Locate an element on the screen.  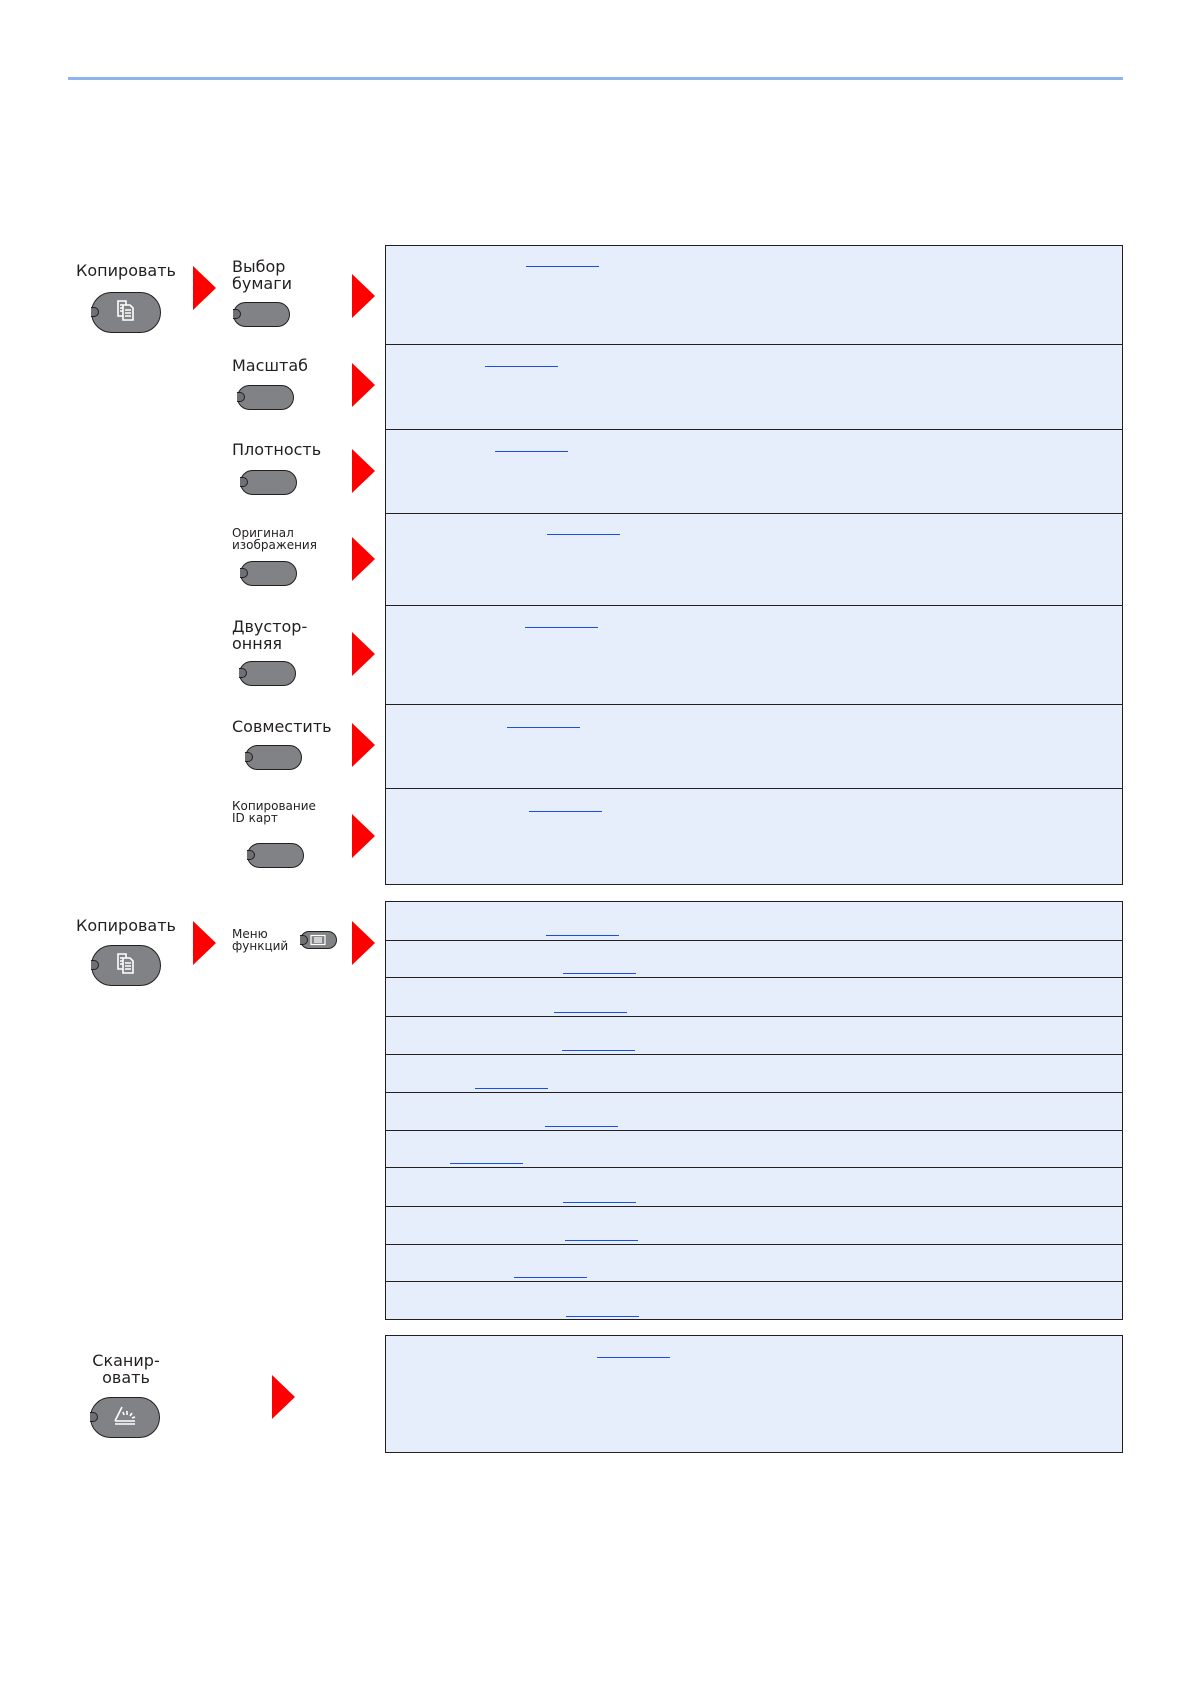
key-label: Совместить is located at coordinates (282, 726).